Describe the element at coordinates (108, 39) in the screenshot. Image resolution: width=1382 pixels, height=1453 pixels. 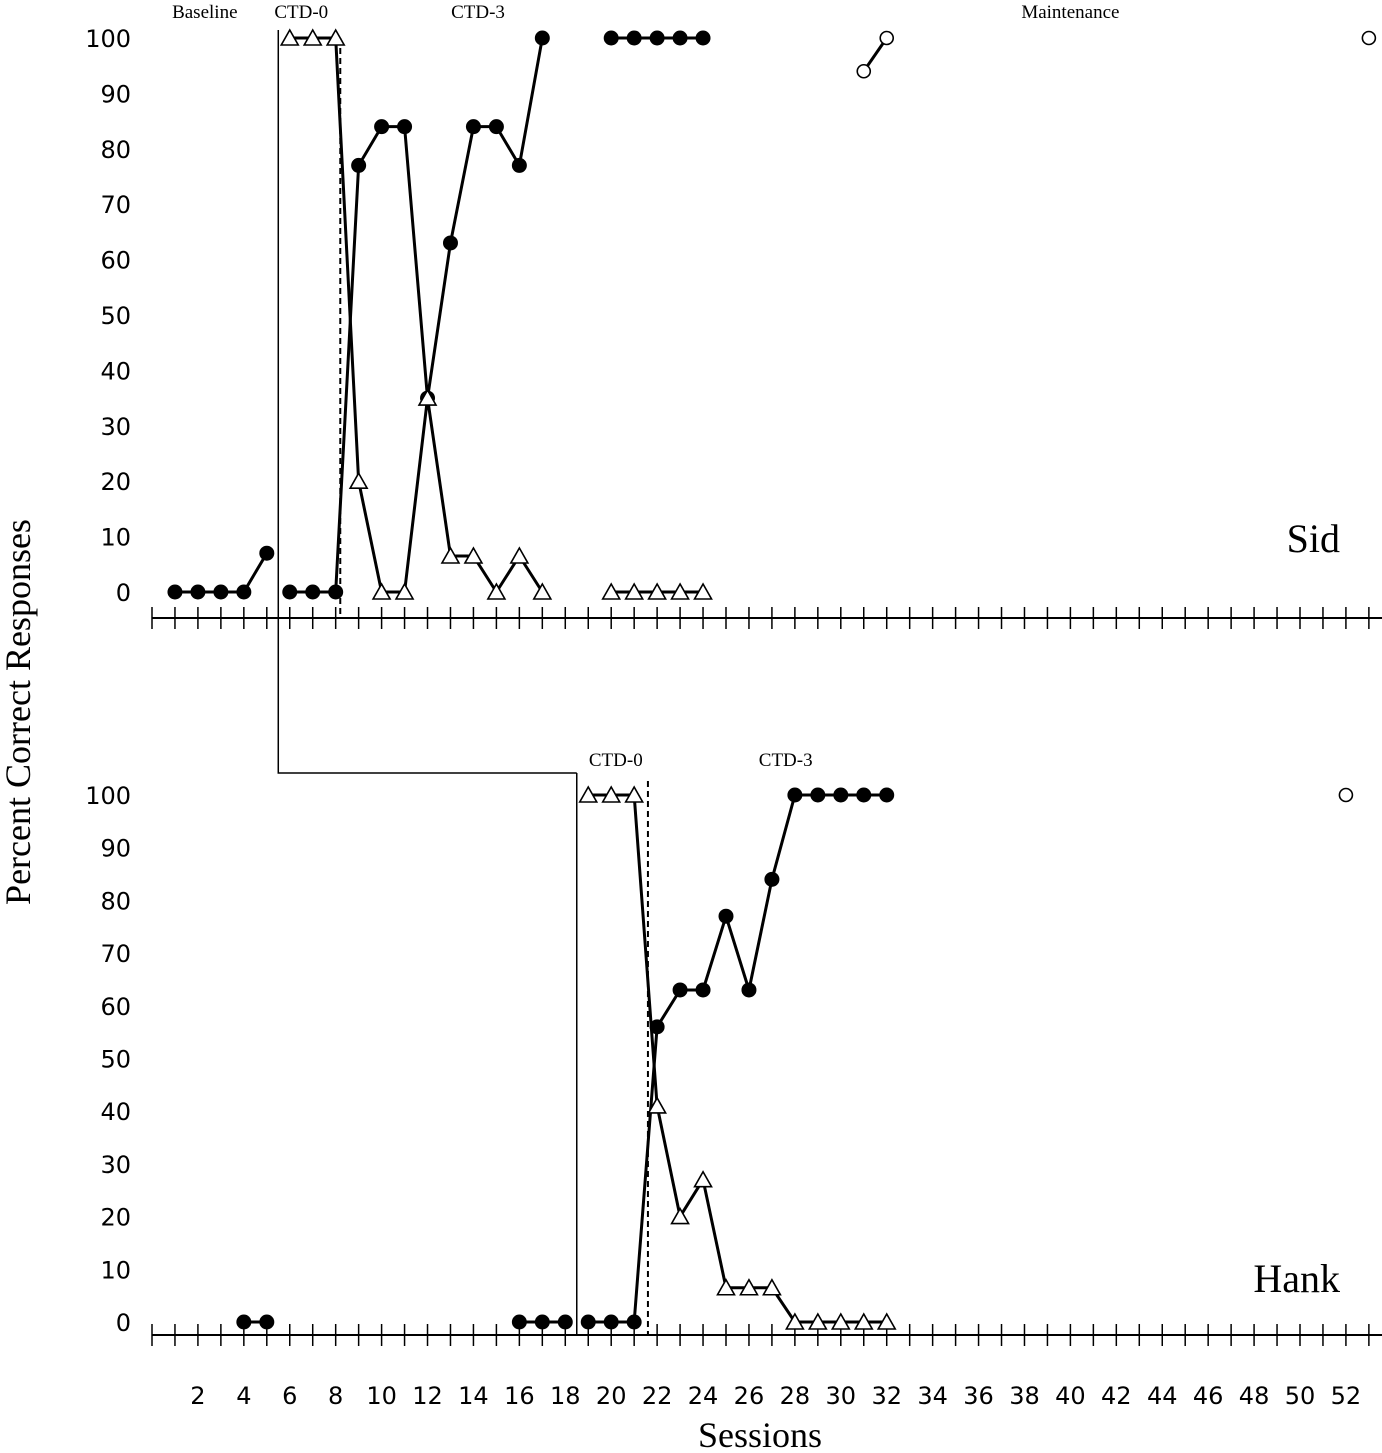
I see `y-tick-label: 100` at that location.